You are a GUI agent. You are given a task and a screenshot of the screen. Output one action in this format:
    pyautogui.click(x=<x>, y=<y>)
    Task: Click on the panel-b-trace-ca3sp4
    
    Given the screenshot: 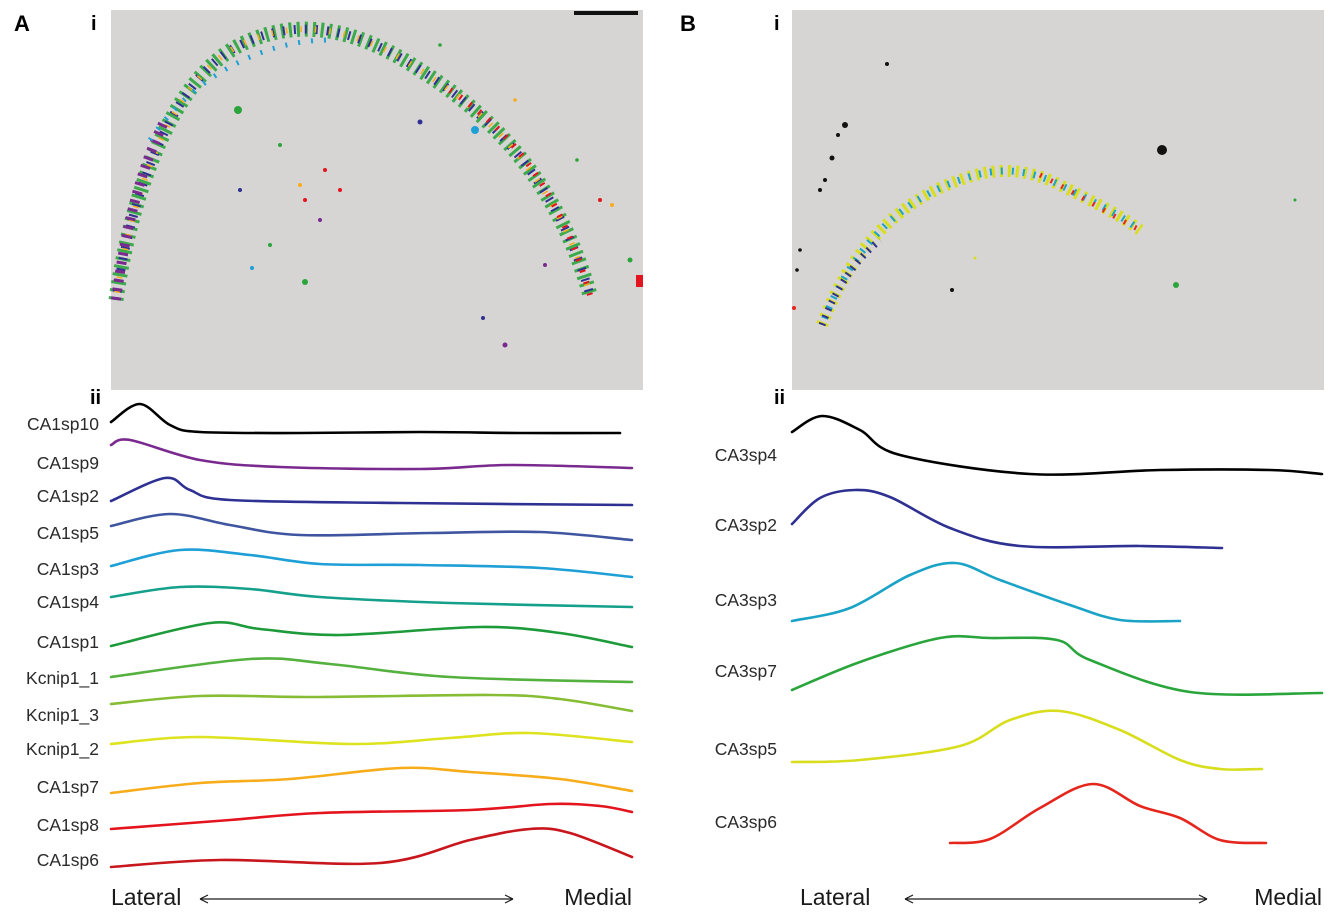 What is the action you would take?
    pyautogui.click(x=1057, y=445)
    